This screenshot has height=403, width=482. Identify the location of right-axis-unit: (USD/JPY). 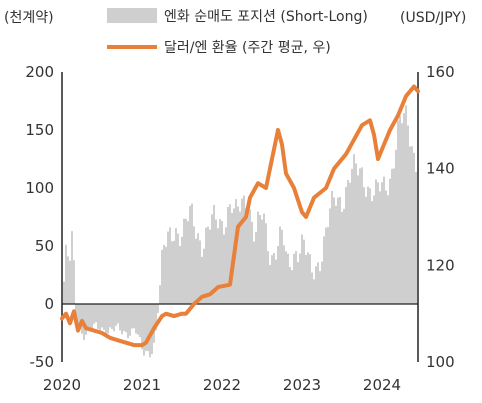
(433, 18).